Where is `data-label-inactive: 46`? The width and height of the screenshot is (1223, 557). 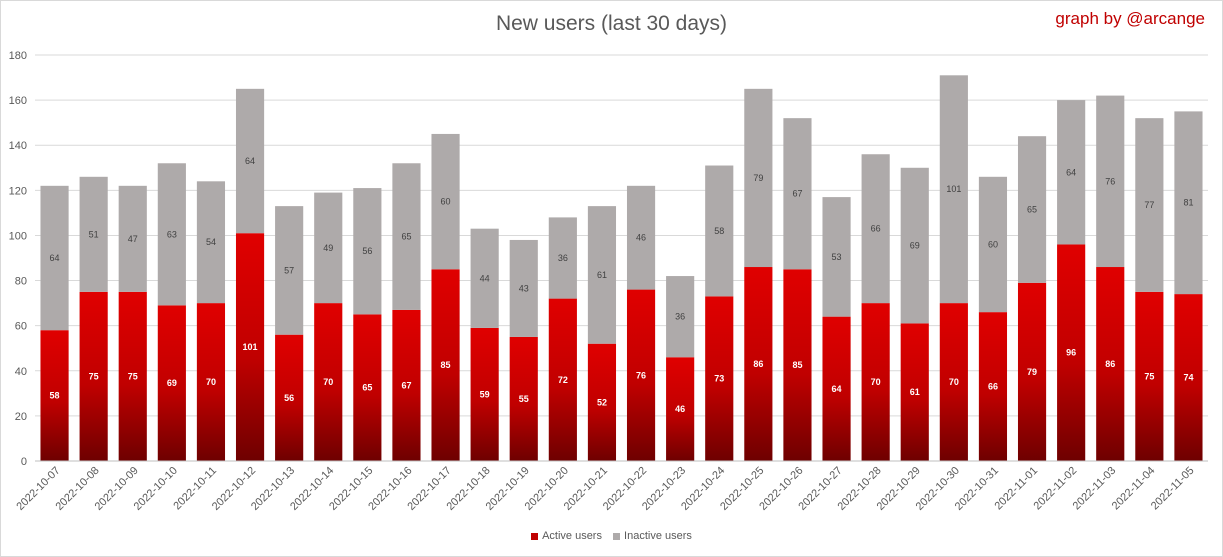
data-label-inactive: 46 is located at coordinates (641, 238).